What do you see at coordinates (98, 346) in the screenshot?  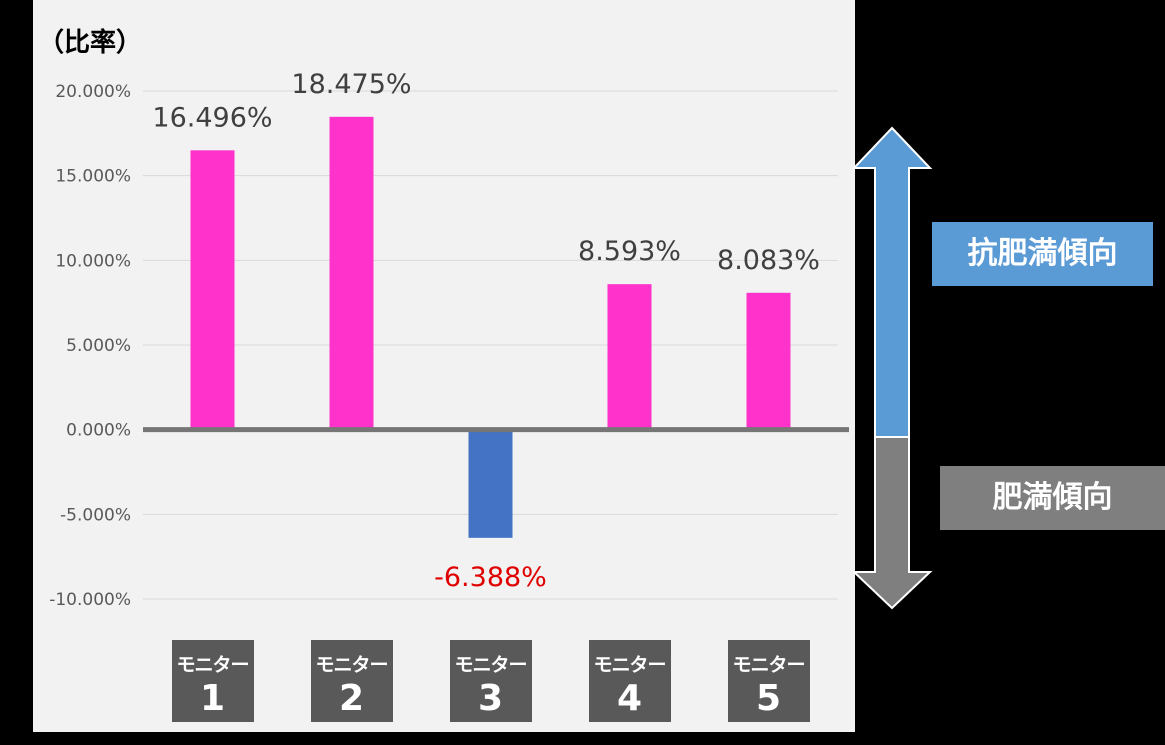 I see `y-tick-label: 5.000%` at bounding box center [98, 346].